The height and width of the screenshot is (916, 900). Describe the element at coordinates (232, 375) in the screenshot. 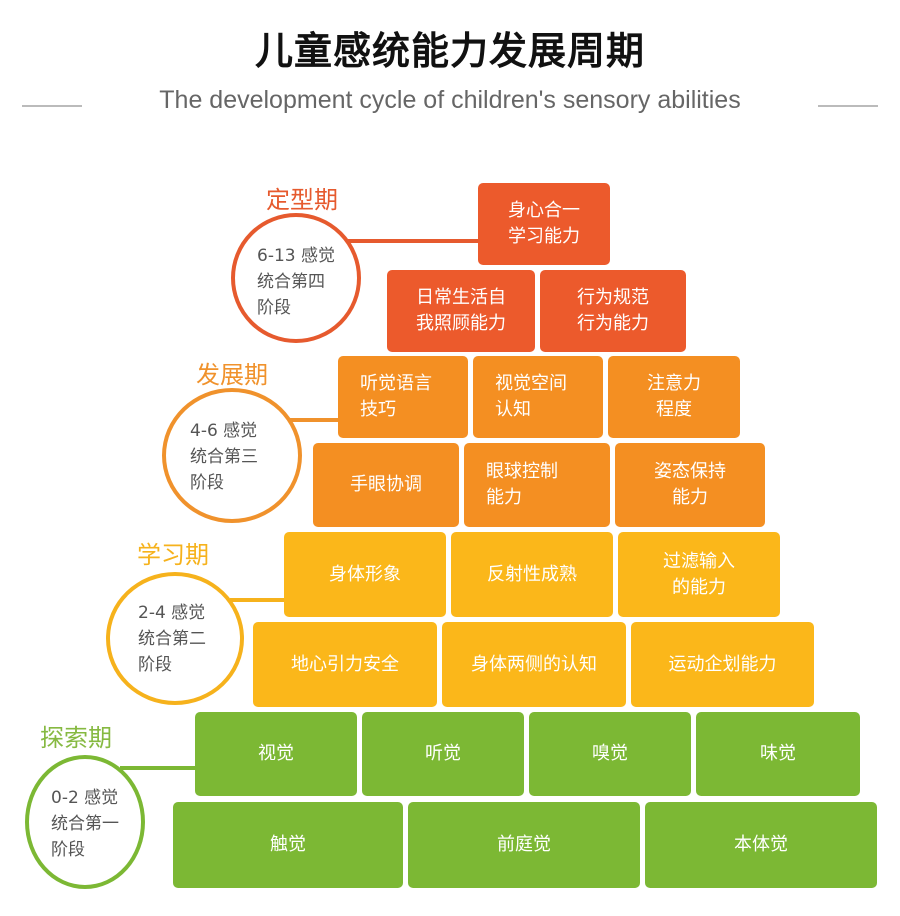

I see `stage-label-3: 发展期` at that location.